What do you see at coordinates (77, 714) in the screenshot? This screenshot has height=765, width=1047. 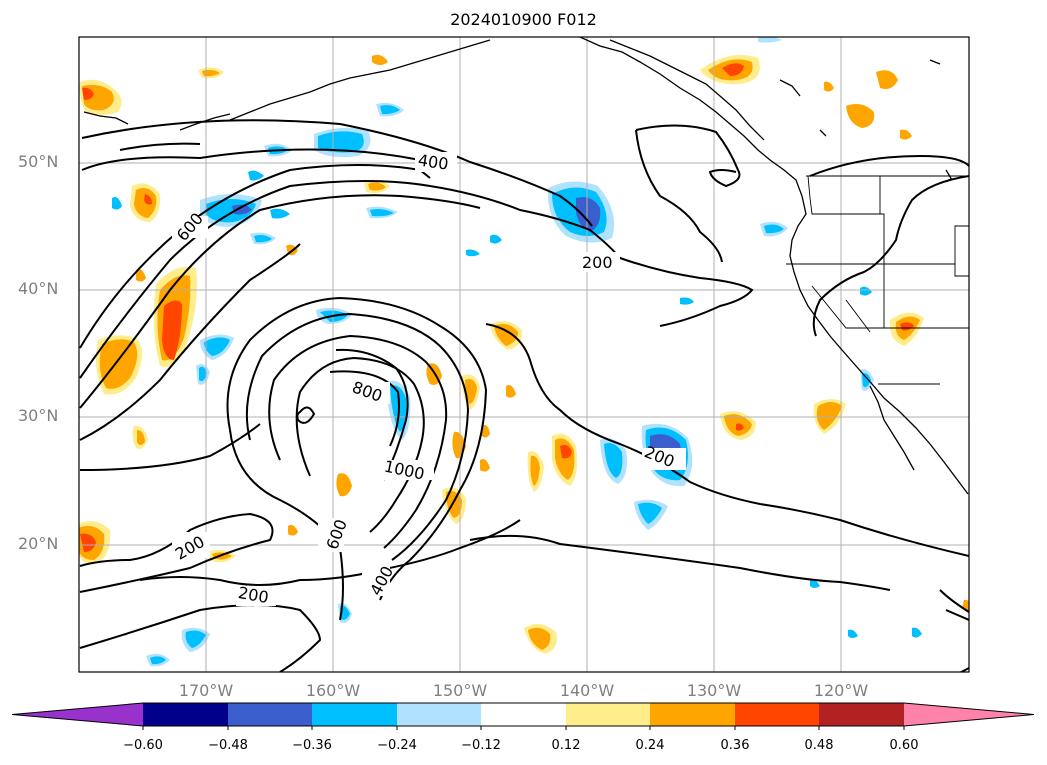 I see `colorbar-extend-low` at bounding box center [77, 714].